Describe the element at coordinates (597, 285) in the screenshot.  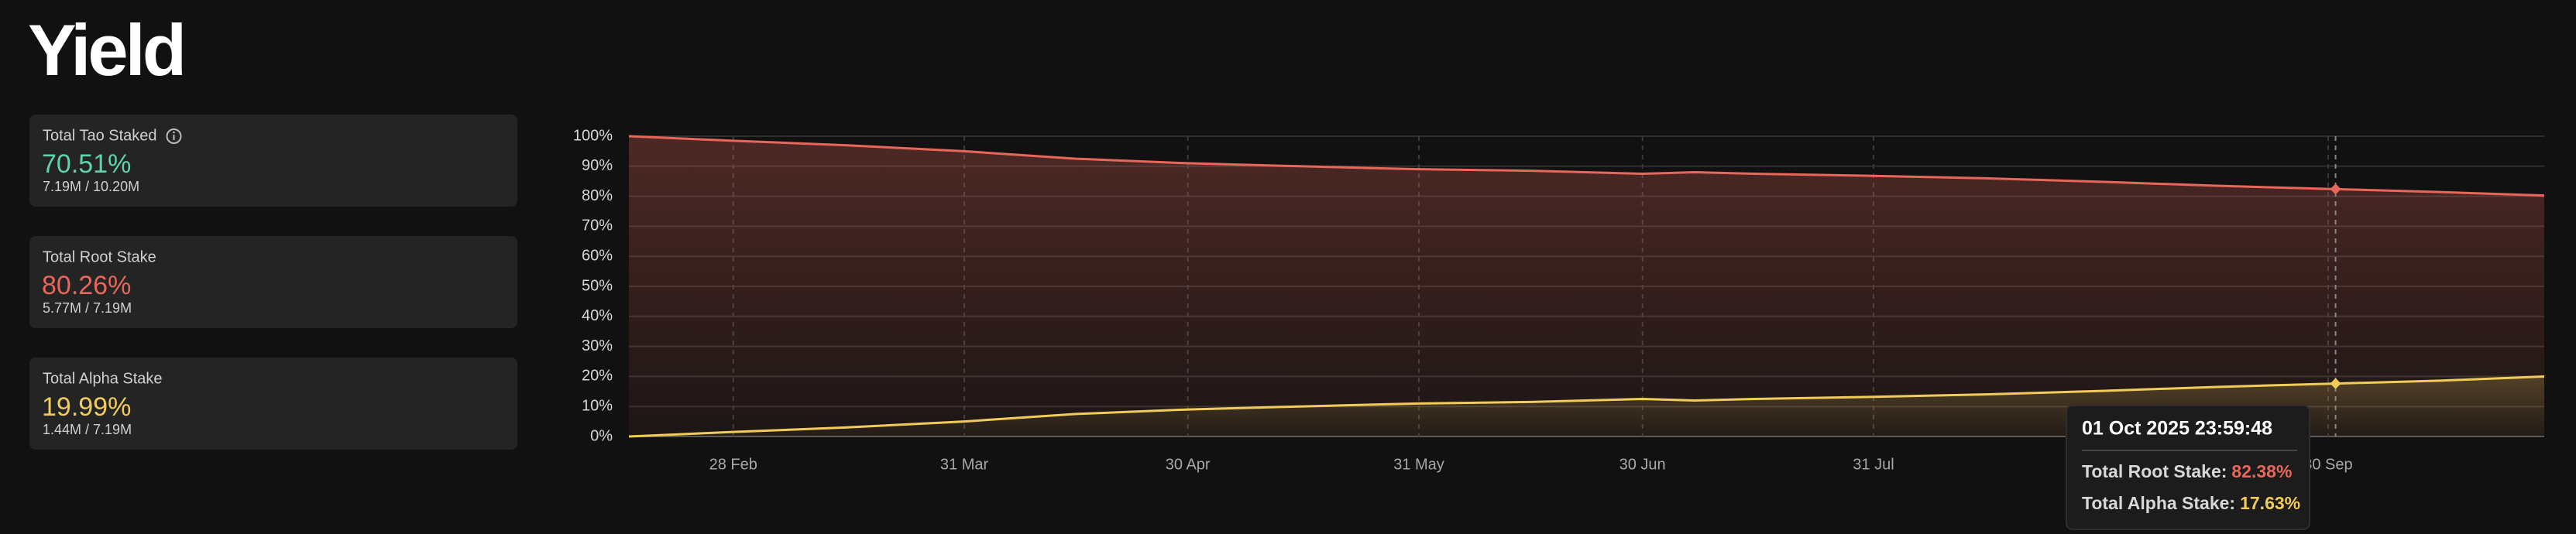
I see `y-tick-label: 50%` at that location.